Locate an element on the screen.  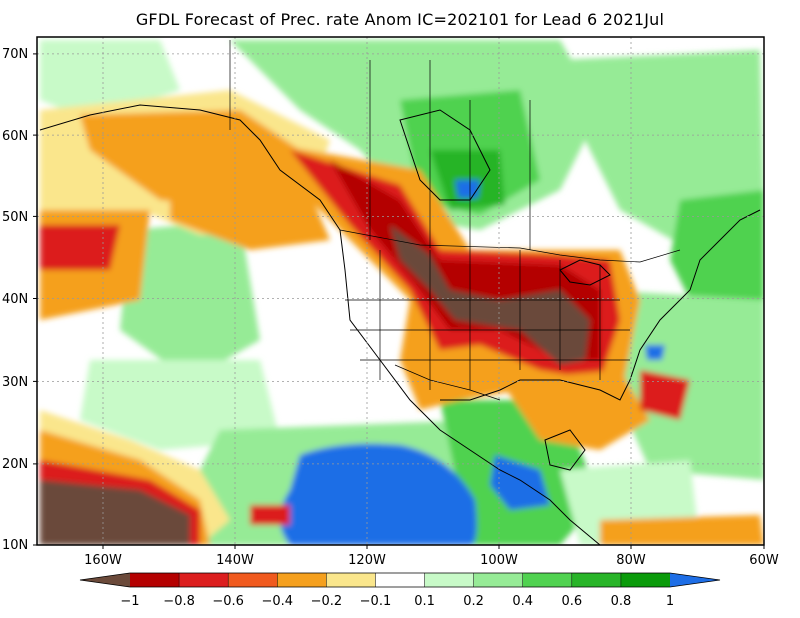
colorbar-tick-label: −0.4 is located at coordinates (277, 601).